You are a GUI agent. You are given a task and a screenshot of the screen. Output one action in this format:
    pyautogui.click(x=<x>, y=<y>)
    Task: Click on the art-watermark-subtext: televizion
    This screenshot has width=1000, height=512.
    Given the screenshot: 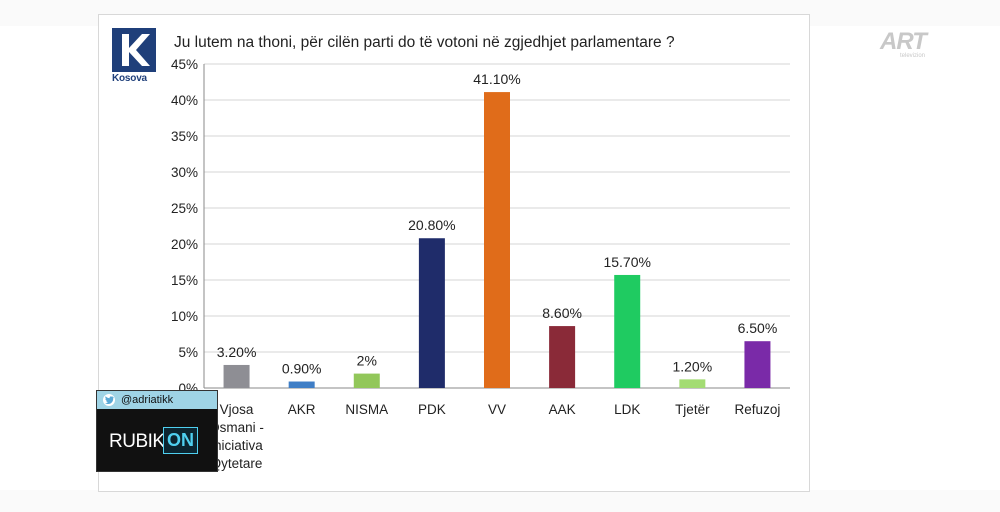 What is the action you would take?
    pyautogui.click(x=913, y=56)
    